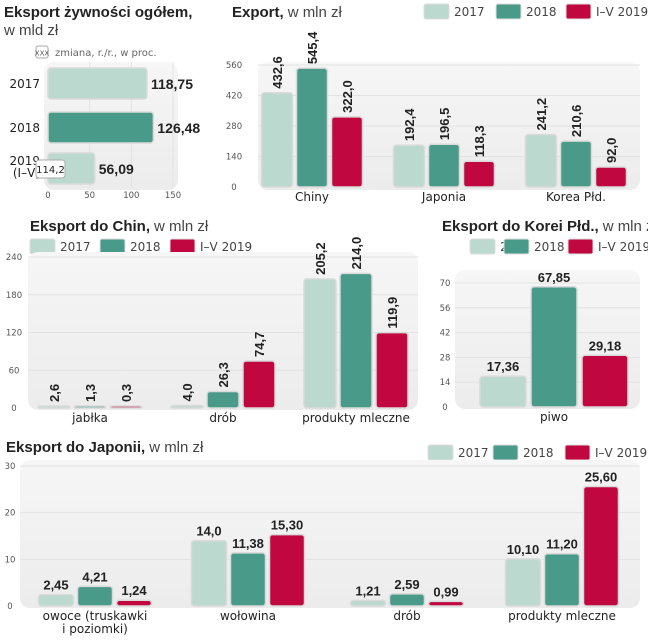  Describe the element at coordinates (549, 247) in the screenshot. I see `legend-label: 2018` at that location.